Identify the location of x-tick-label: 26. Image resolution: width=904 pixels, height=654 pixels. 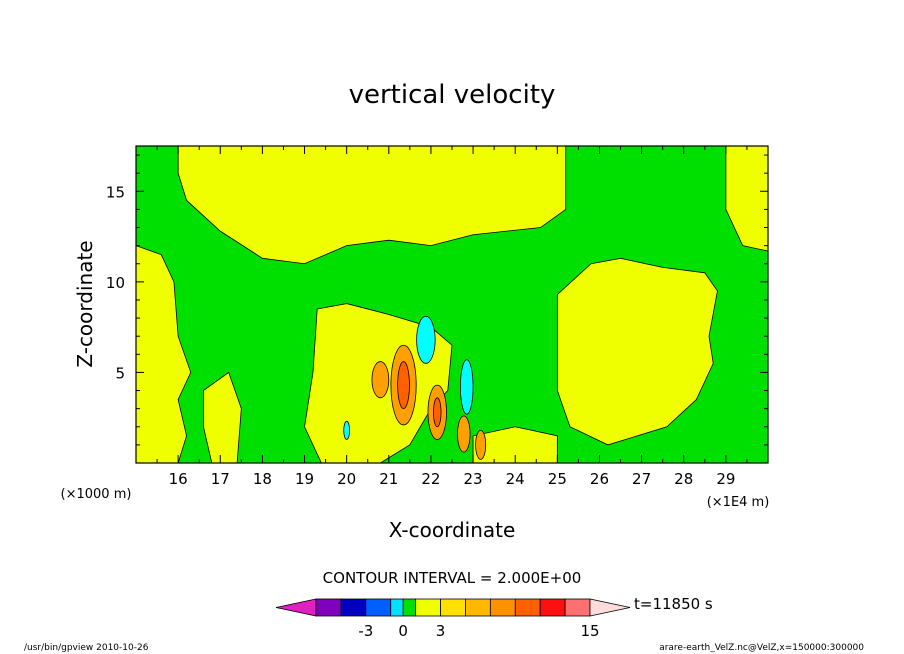
(599, 479).